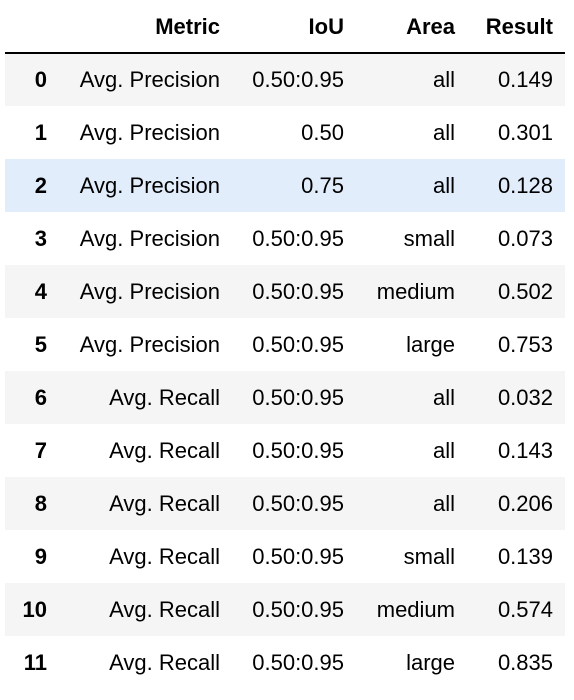 The image size is (574, 700). I want to click on result-cell: 0.502, so click(525, 291).